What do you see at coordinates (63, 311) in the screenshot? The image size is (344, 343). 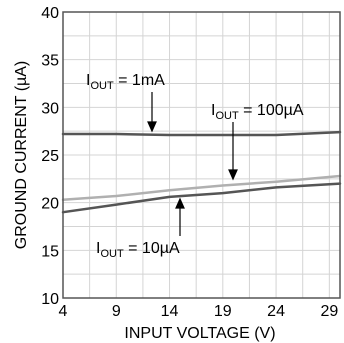 I see `x-tick-label: 4` at bounding box center [63, 311].